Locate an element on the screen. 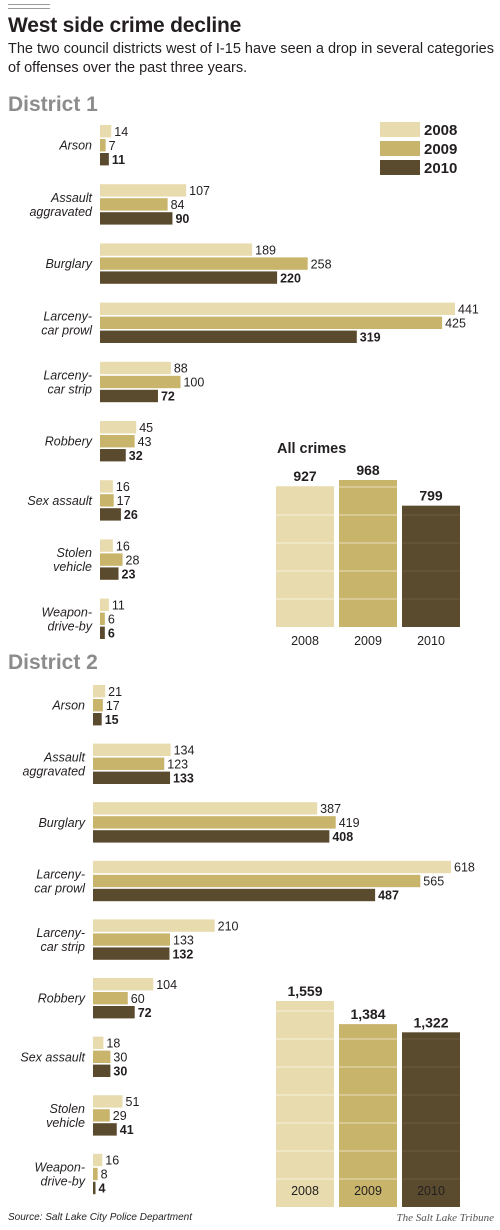 The width and height of the screenshot is (500, 1230). district1-total-value-2010: 799 is located at coordinates (431, 496).